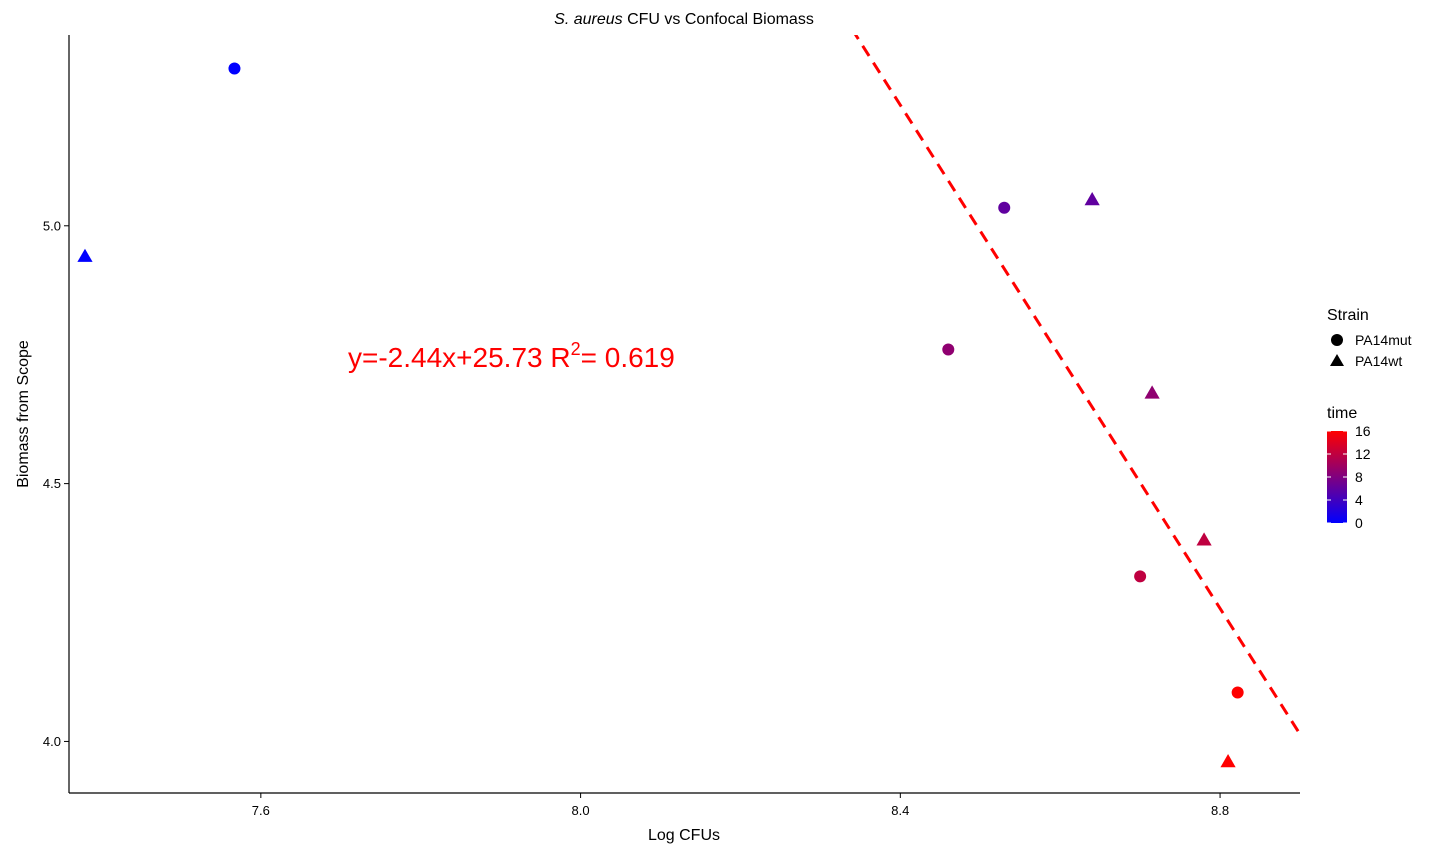 This screenshot has width=1440, height=855. What do you see at coordinates (581, 810) in the screenshot?
I see `x-tick-label: 8.0` at bounding box center [581, 810].